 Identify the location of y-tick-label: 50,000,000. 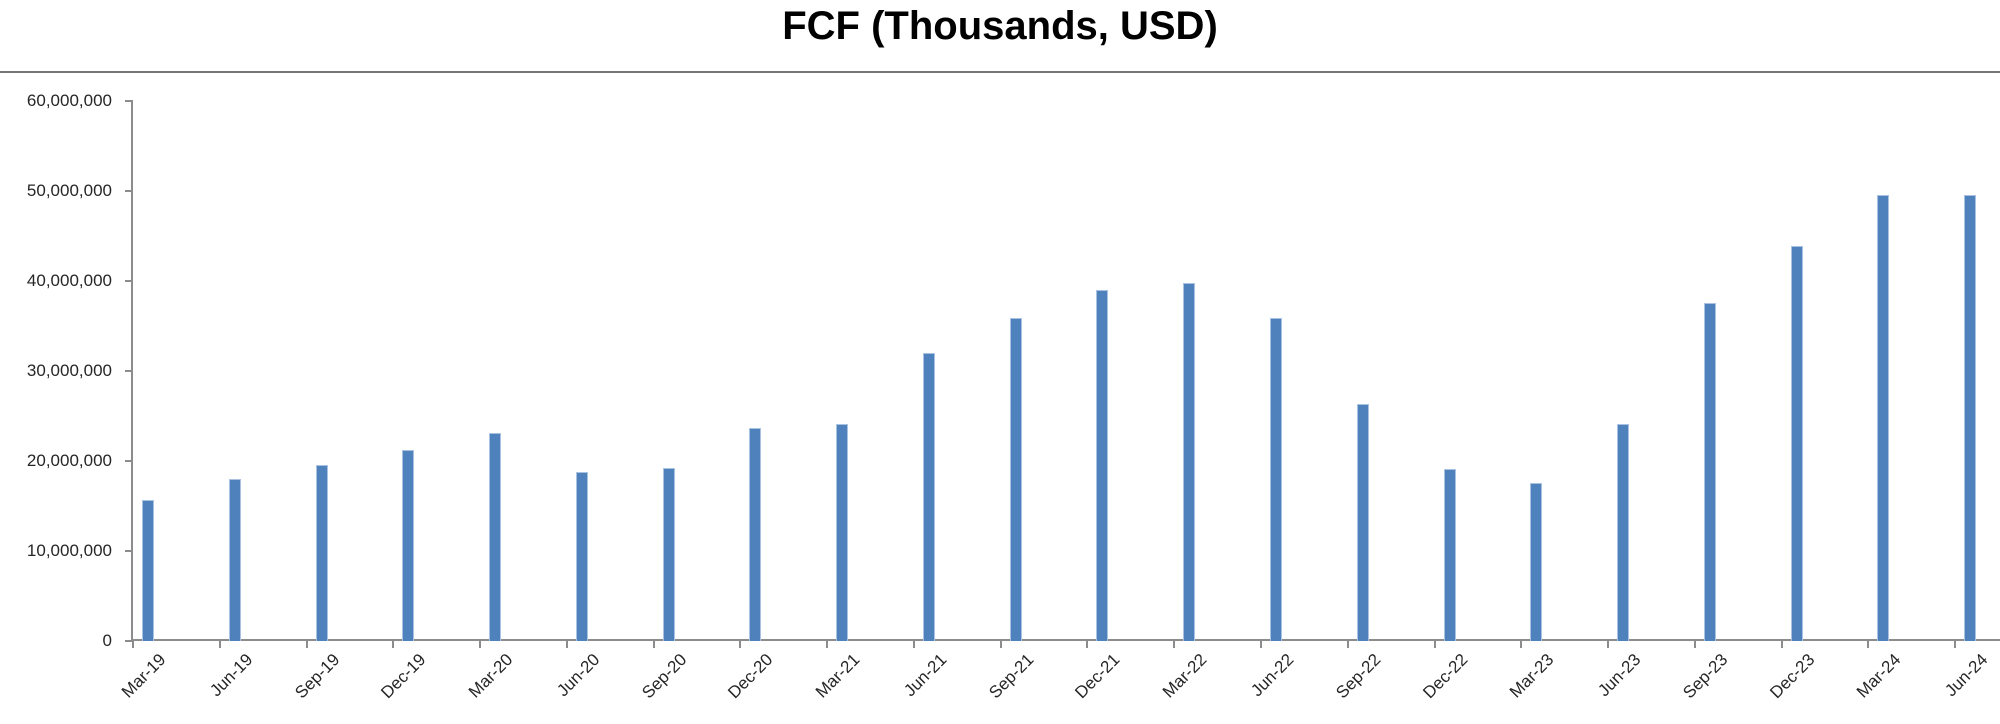
(69, 190).